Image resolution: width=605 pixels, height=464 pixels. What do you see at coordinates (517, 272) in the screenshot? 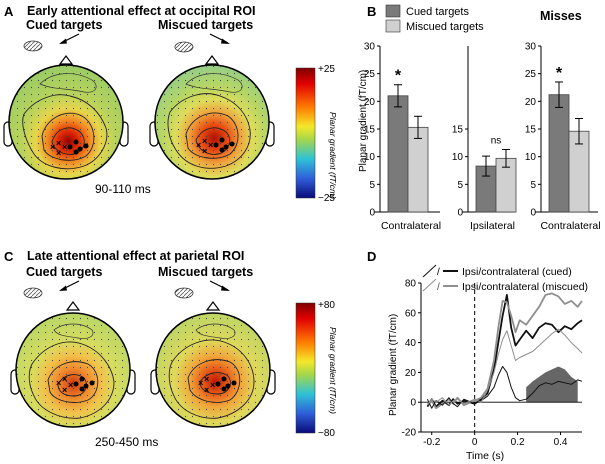
I see `legend-label-cued: Ipsi/contralateral (cued)` at bounding box center [517, 272].